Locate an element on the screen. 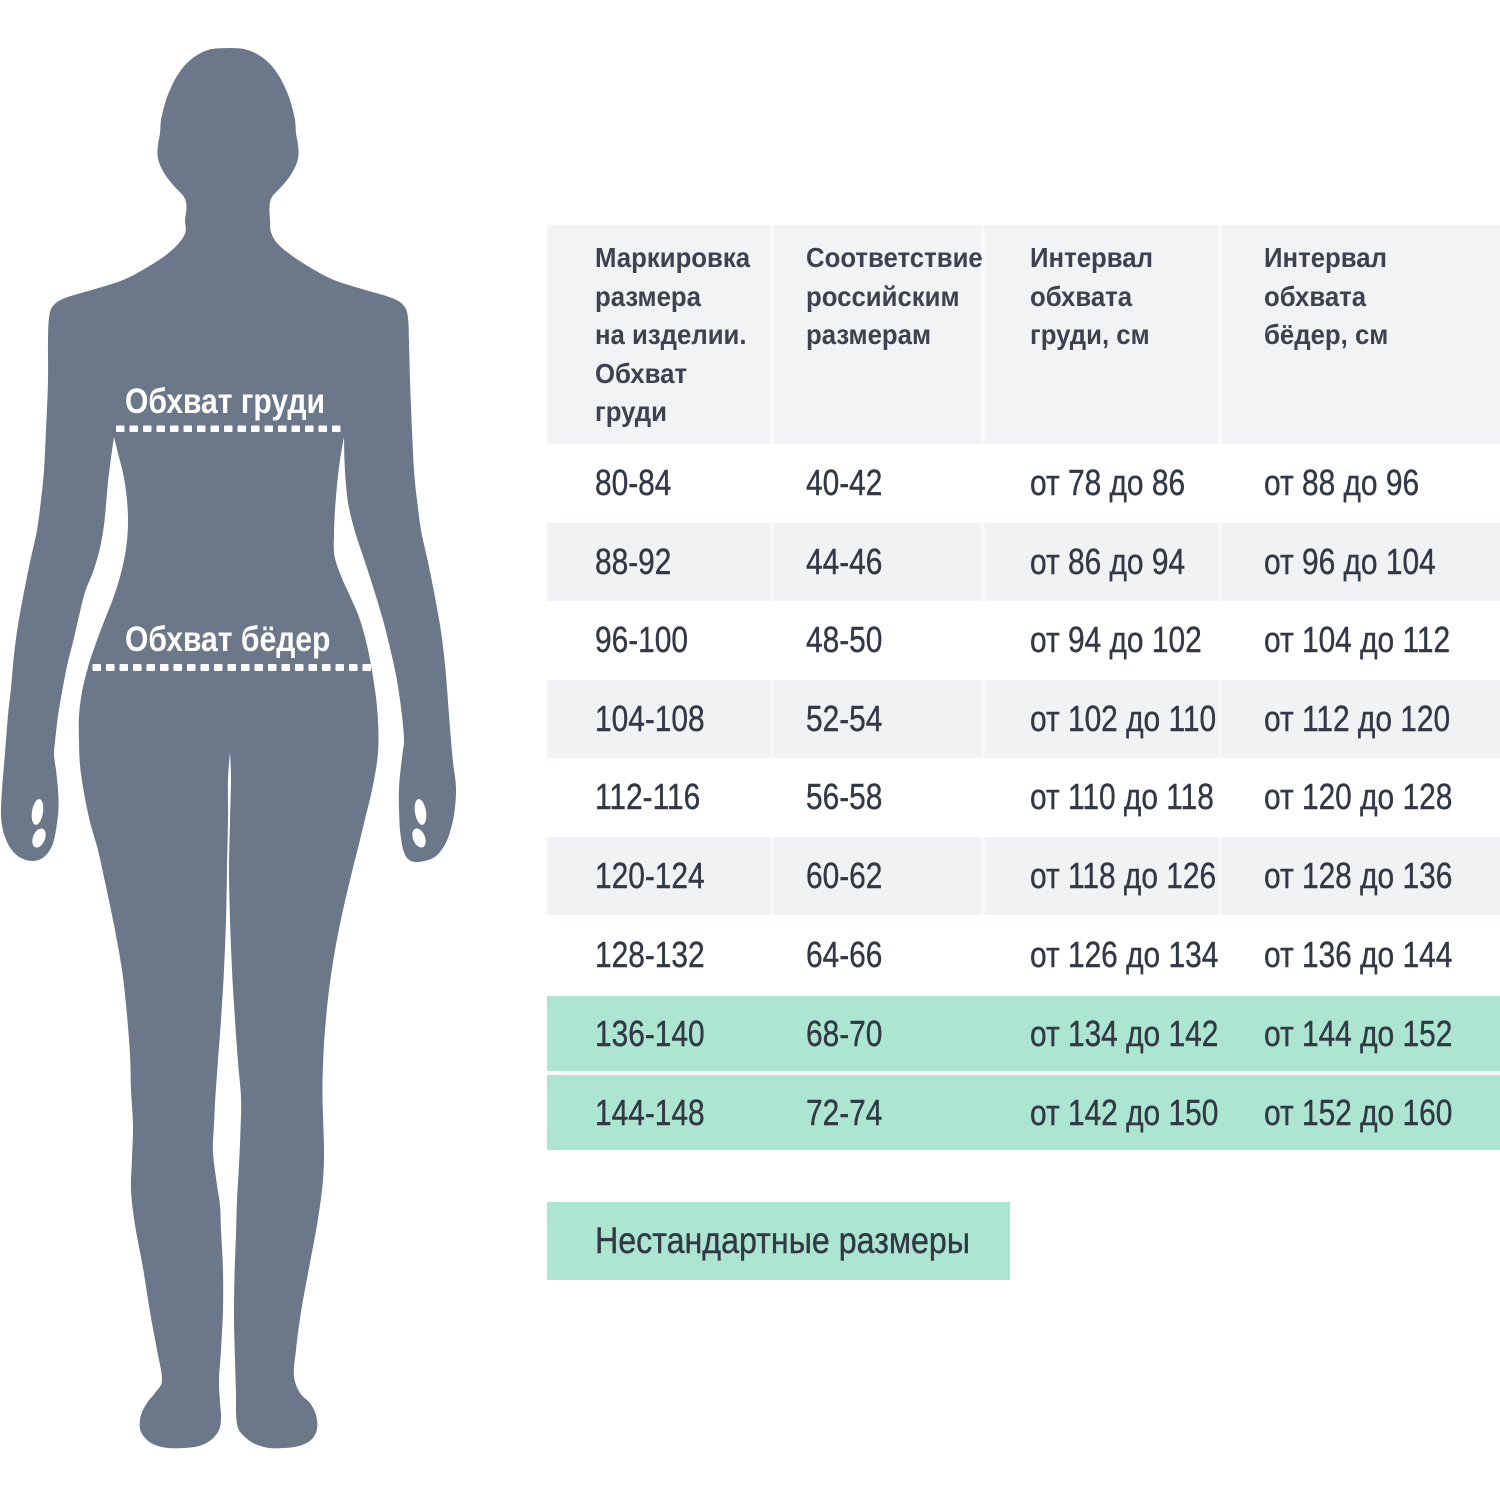  svg-text: Обхват груди is located at coordinates (225, 401).